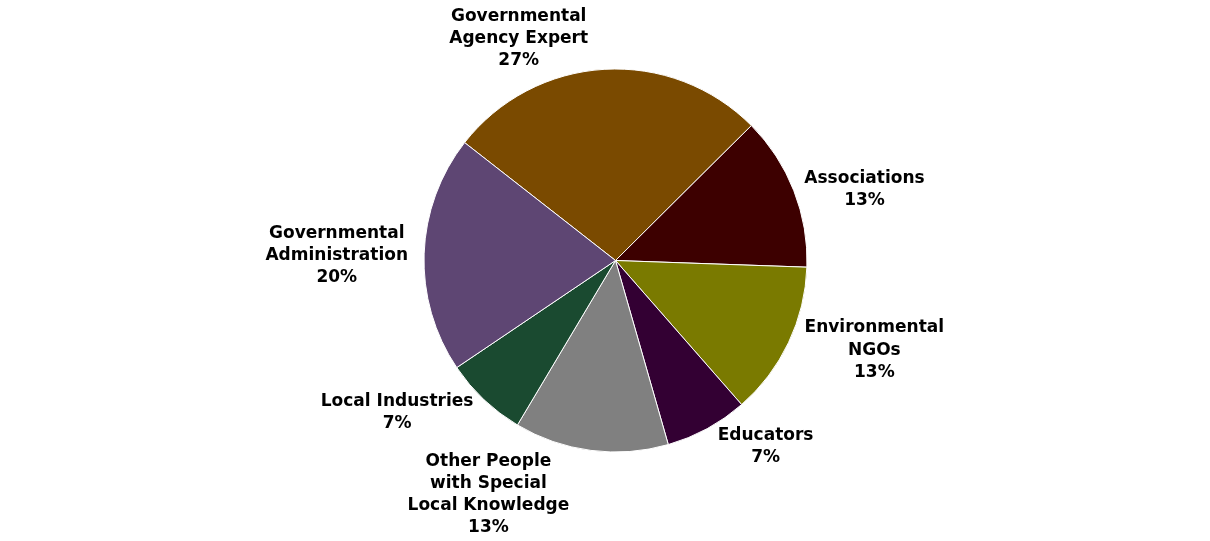 The height and width of the screenshot is (541, 1210). I want to click on slice-label: Associations, so click(864, 176).